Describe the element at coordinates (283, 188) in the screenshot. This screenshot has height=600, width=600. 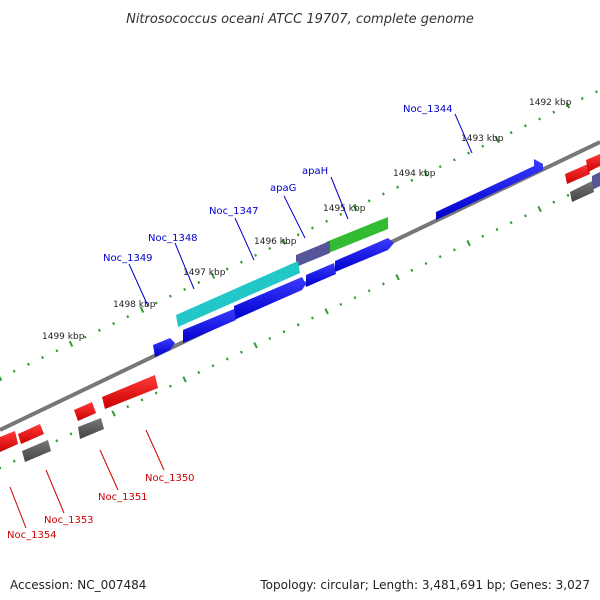
I see `label-apag: apaG` at that location.